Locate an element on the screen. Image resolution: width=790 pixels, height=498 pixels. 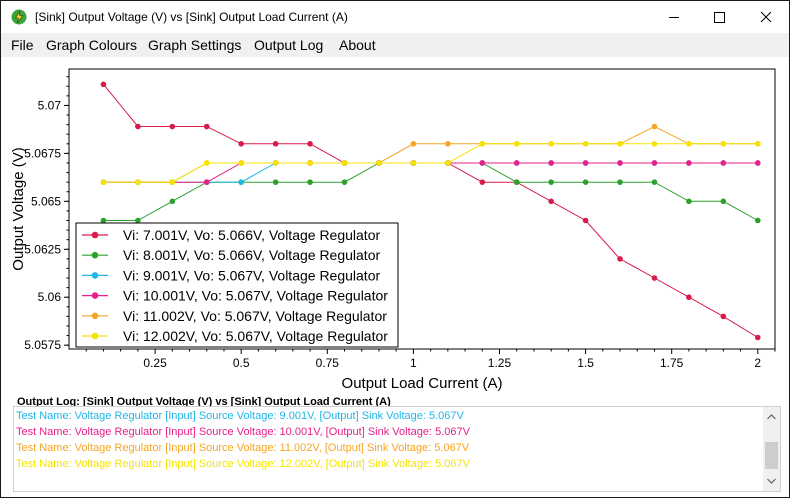
y-tick-label: 5.065 is located at coordinates (46, 201).